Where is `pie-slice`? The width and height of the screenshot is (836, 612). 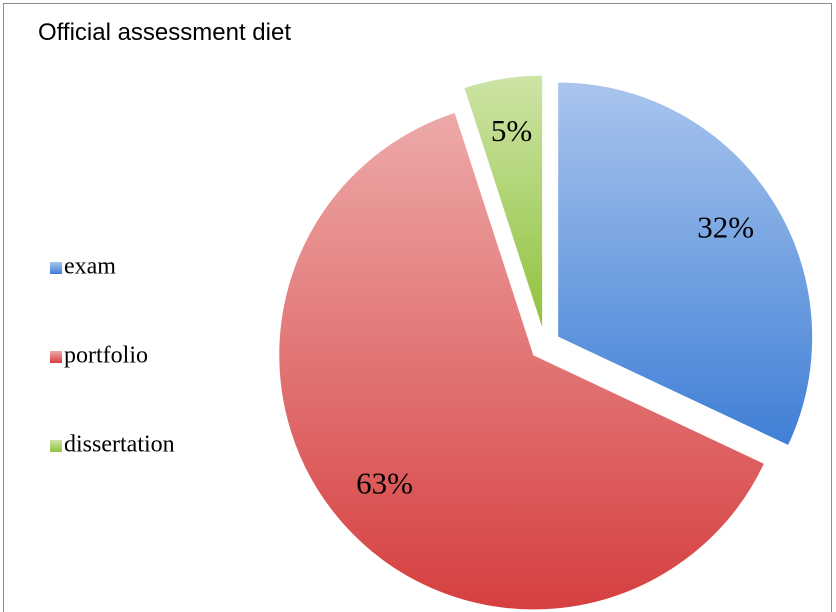 pie-slice is located at coordinates (503, 202).